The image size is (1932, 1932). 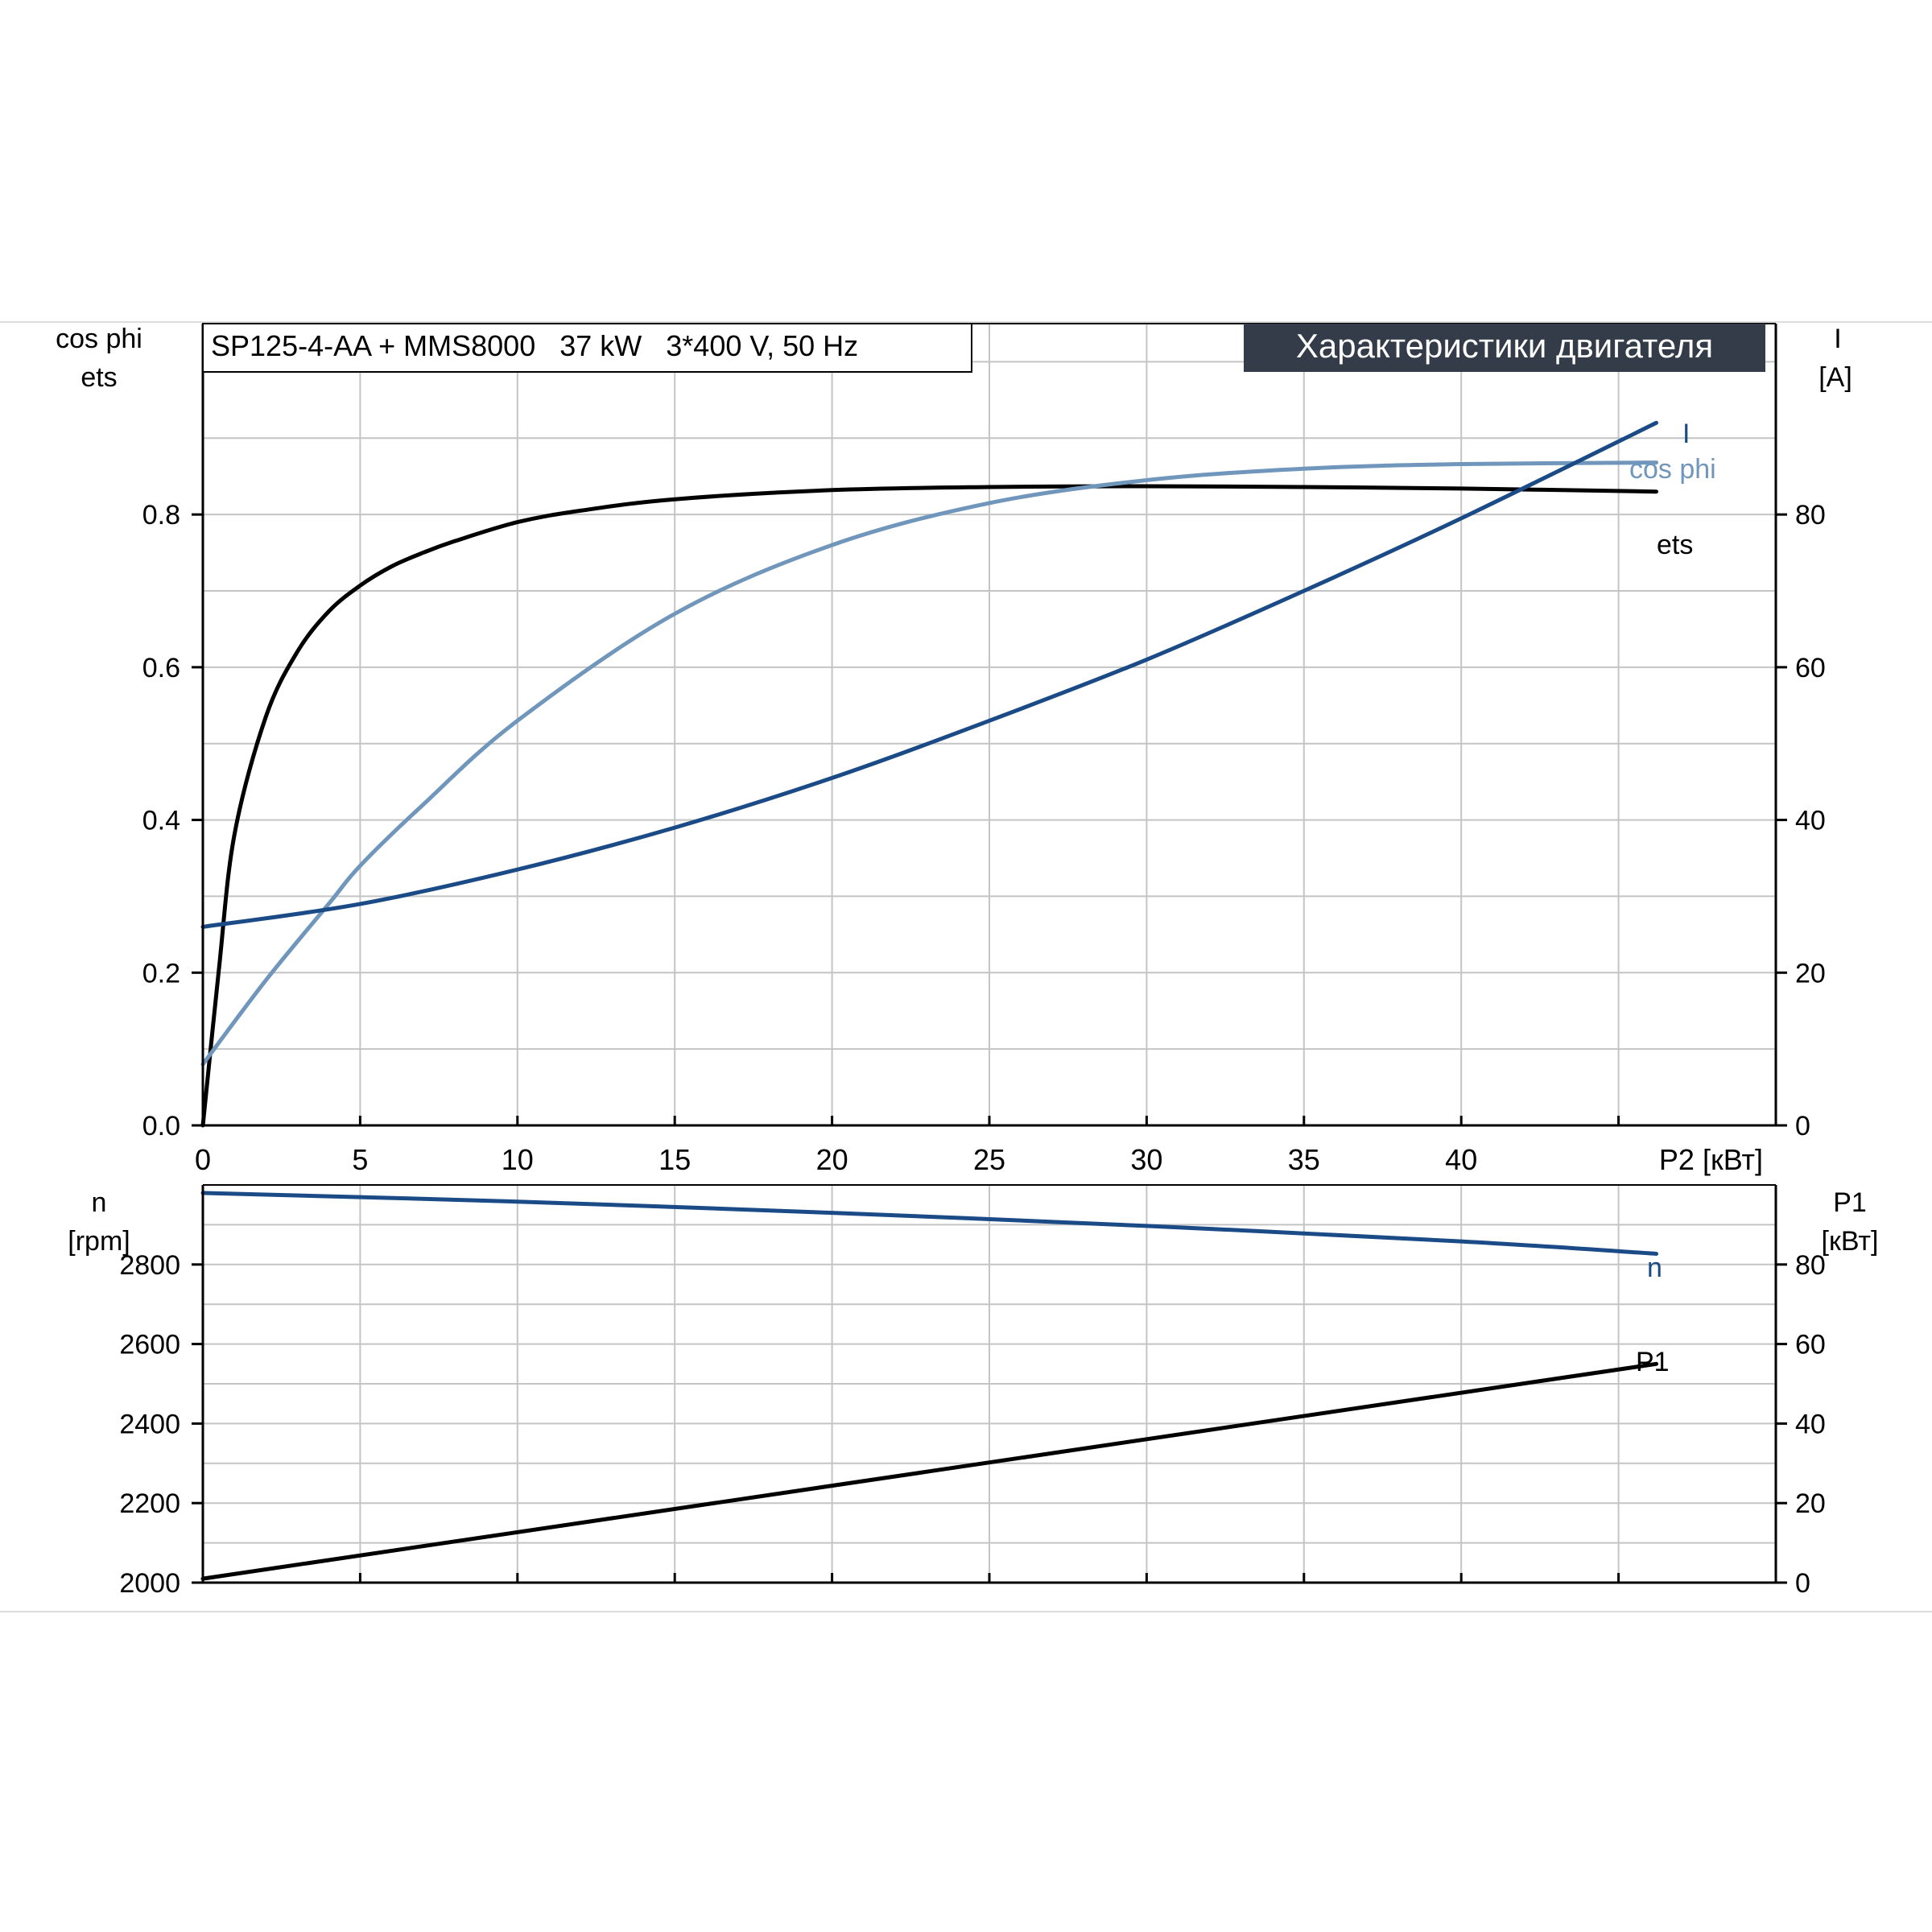 I want to click on upper-right-tick-label: 0, so click(x=1802, y=1126).